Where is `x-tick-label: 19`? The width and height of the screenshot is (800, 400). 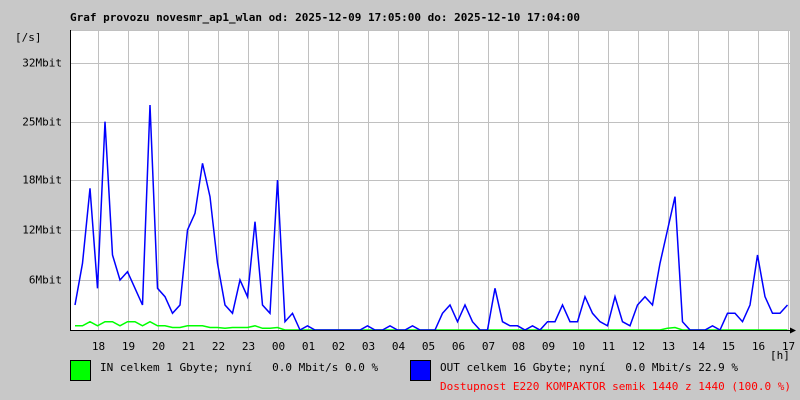
x-tick-label: 19 is located at coordinates (128, 346).